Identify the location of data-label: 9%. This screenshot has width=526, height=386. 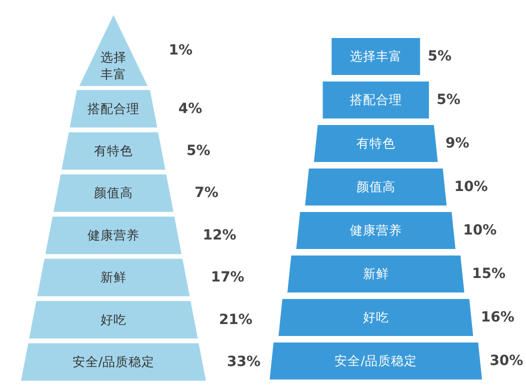
(457, 144).